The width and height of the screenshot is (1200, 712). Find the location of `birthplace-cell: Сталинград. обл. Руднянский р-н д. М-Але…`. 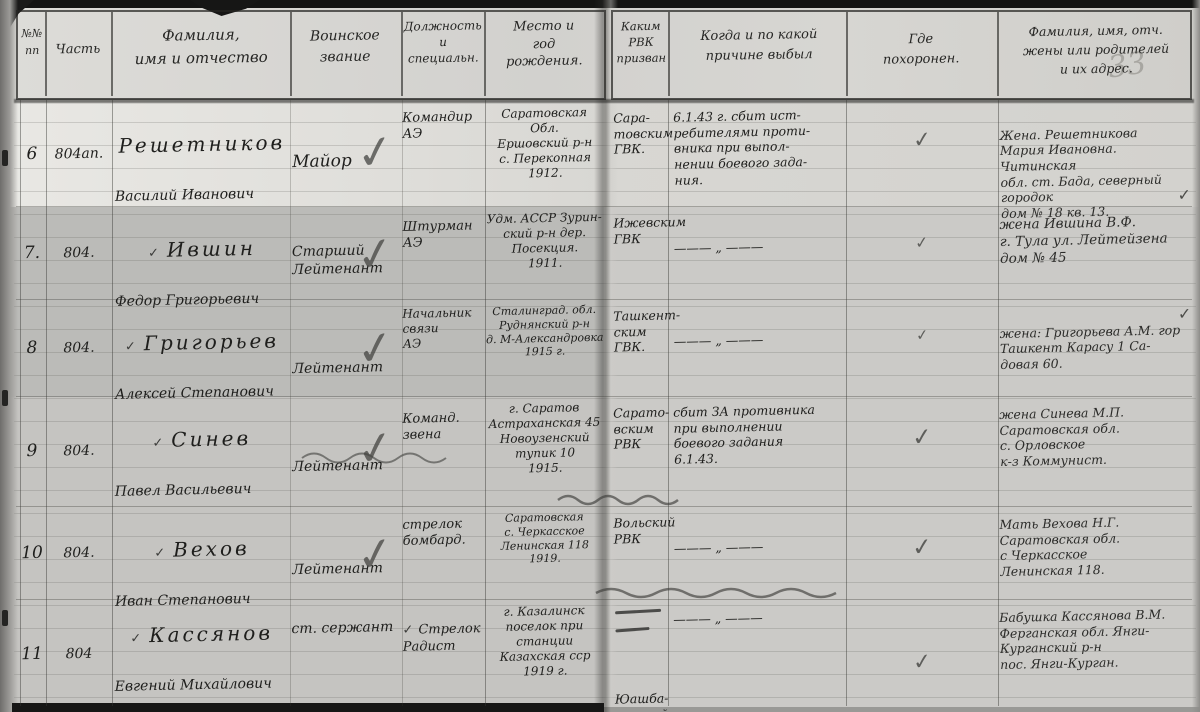

birthplace-cell: Сталинград. обл. Руднянский р-н д. М-Але… is located at coordinates (544, 330).